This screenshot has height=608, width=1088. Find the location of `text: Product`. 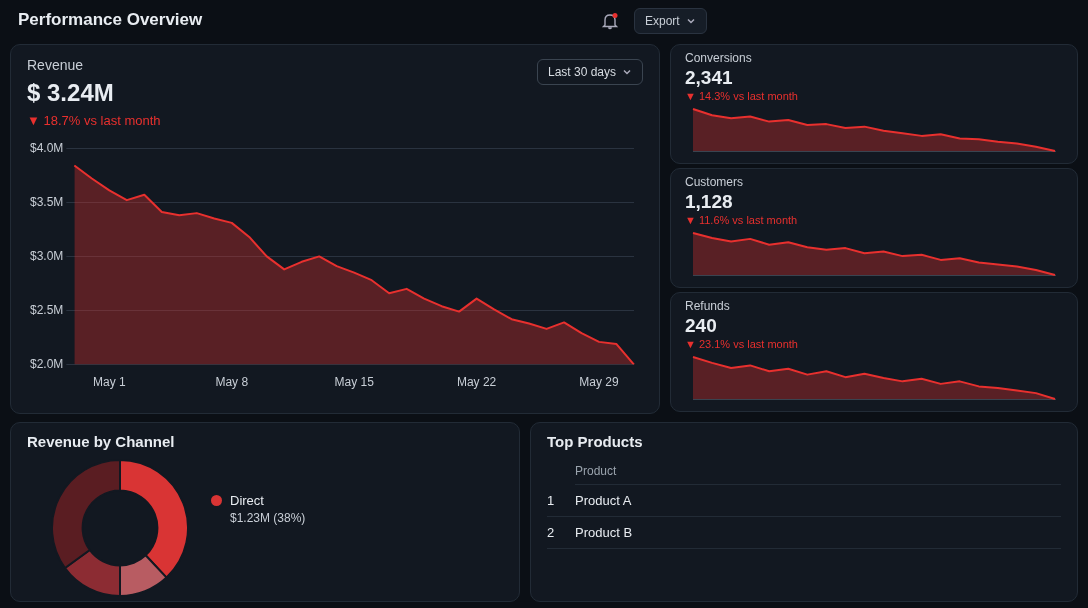

text: Product is located at coordinates (818, 474).